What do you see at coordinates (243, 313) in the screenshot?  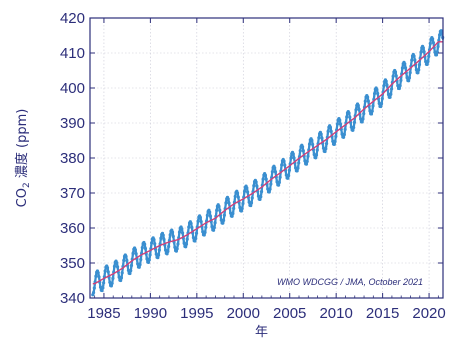 I see `x-tick-label: 2000` at bounding box center [243, 313].